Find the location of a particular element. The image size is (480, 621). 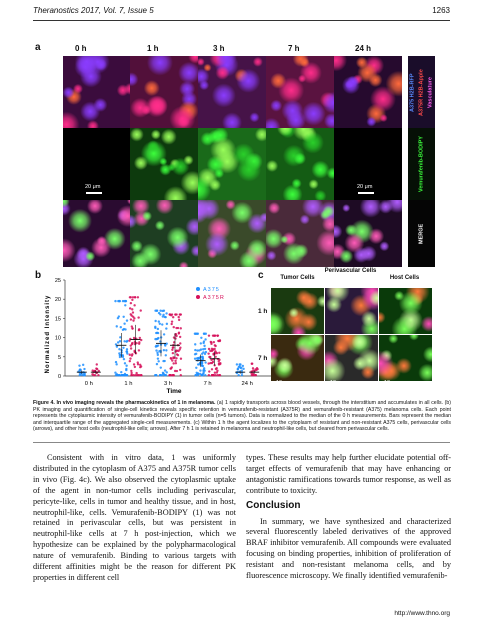

row-label-a375r: A375R H2B-Apple is located at coordinates (421, 92).